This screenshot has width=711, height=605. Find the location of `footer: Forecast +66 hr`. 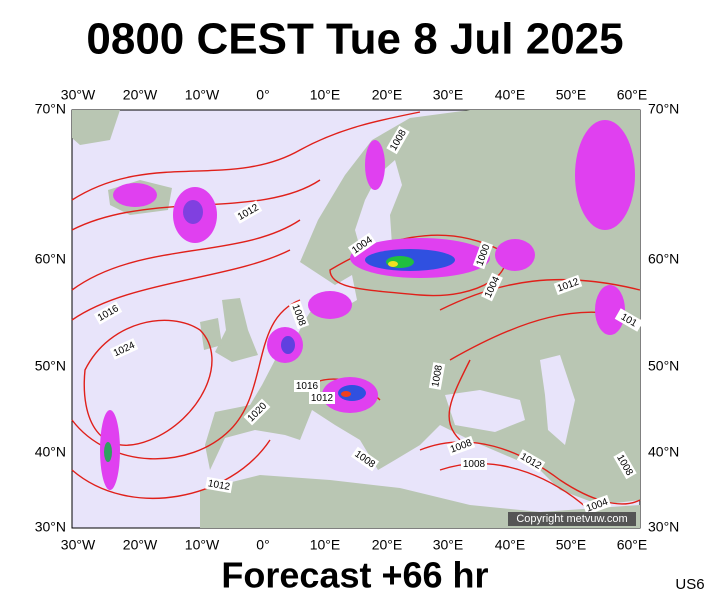

footer: Forecast +66 hr is located at coordinates (354, 575).